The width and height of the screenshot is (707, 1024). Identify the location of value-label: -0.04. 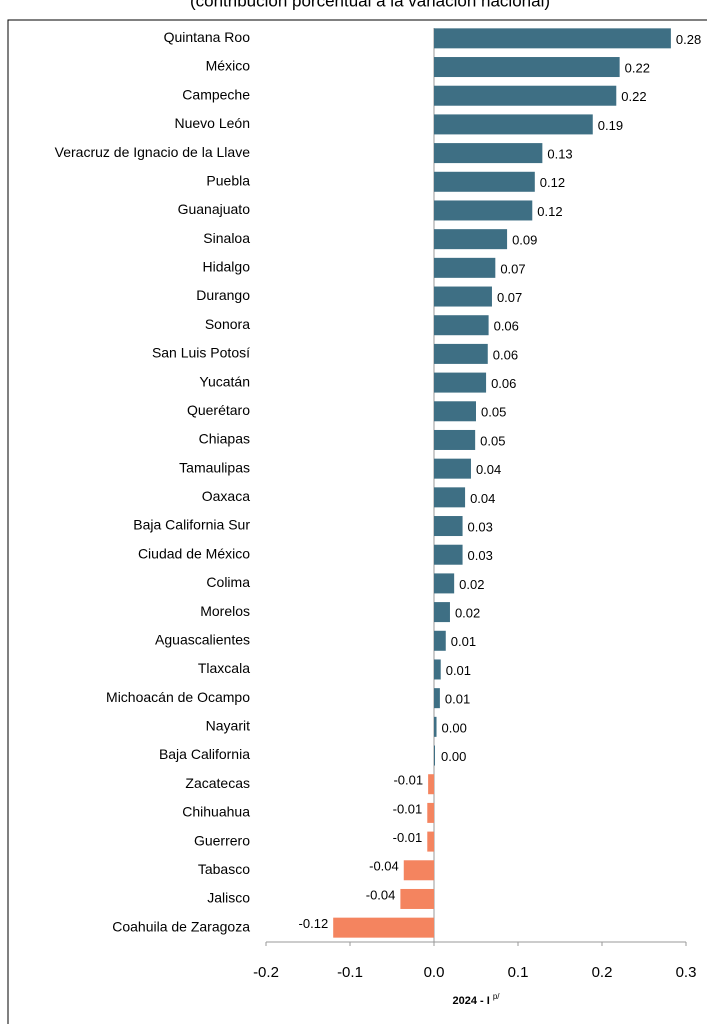
(384, 866).